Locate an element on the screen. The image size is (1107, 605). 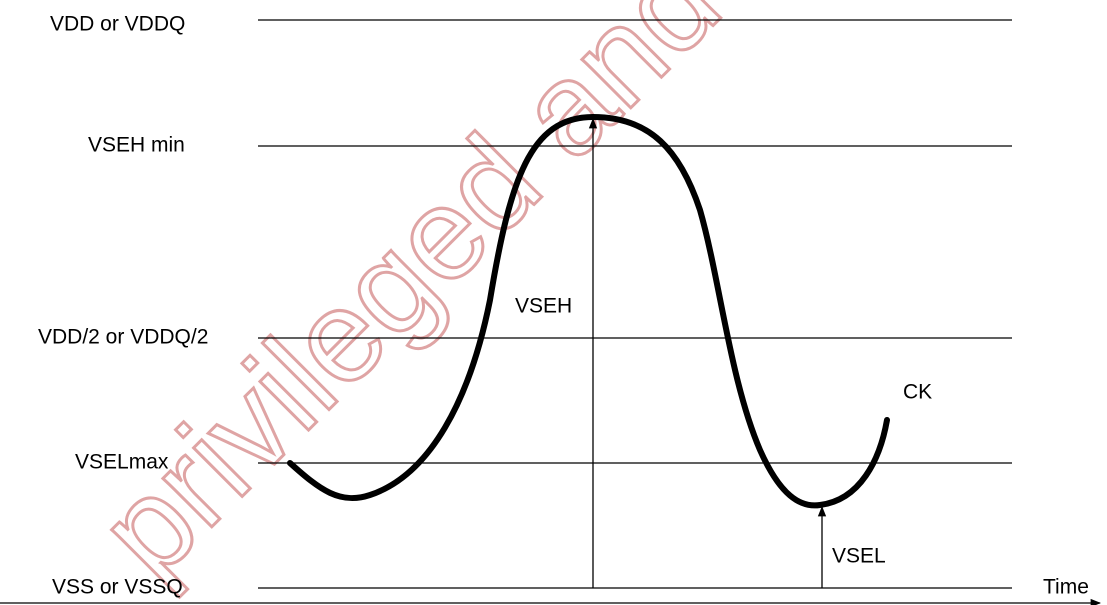
level-label: VDD/2 or VDDQ/2 is located at coordinates (123, 337).